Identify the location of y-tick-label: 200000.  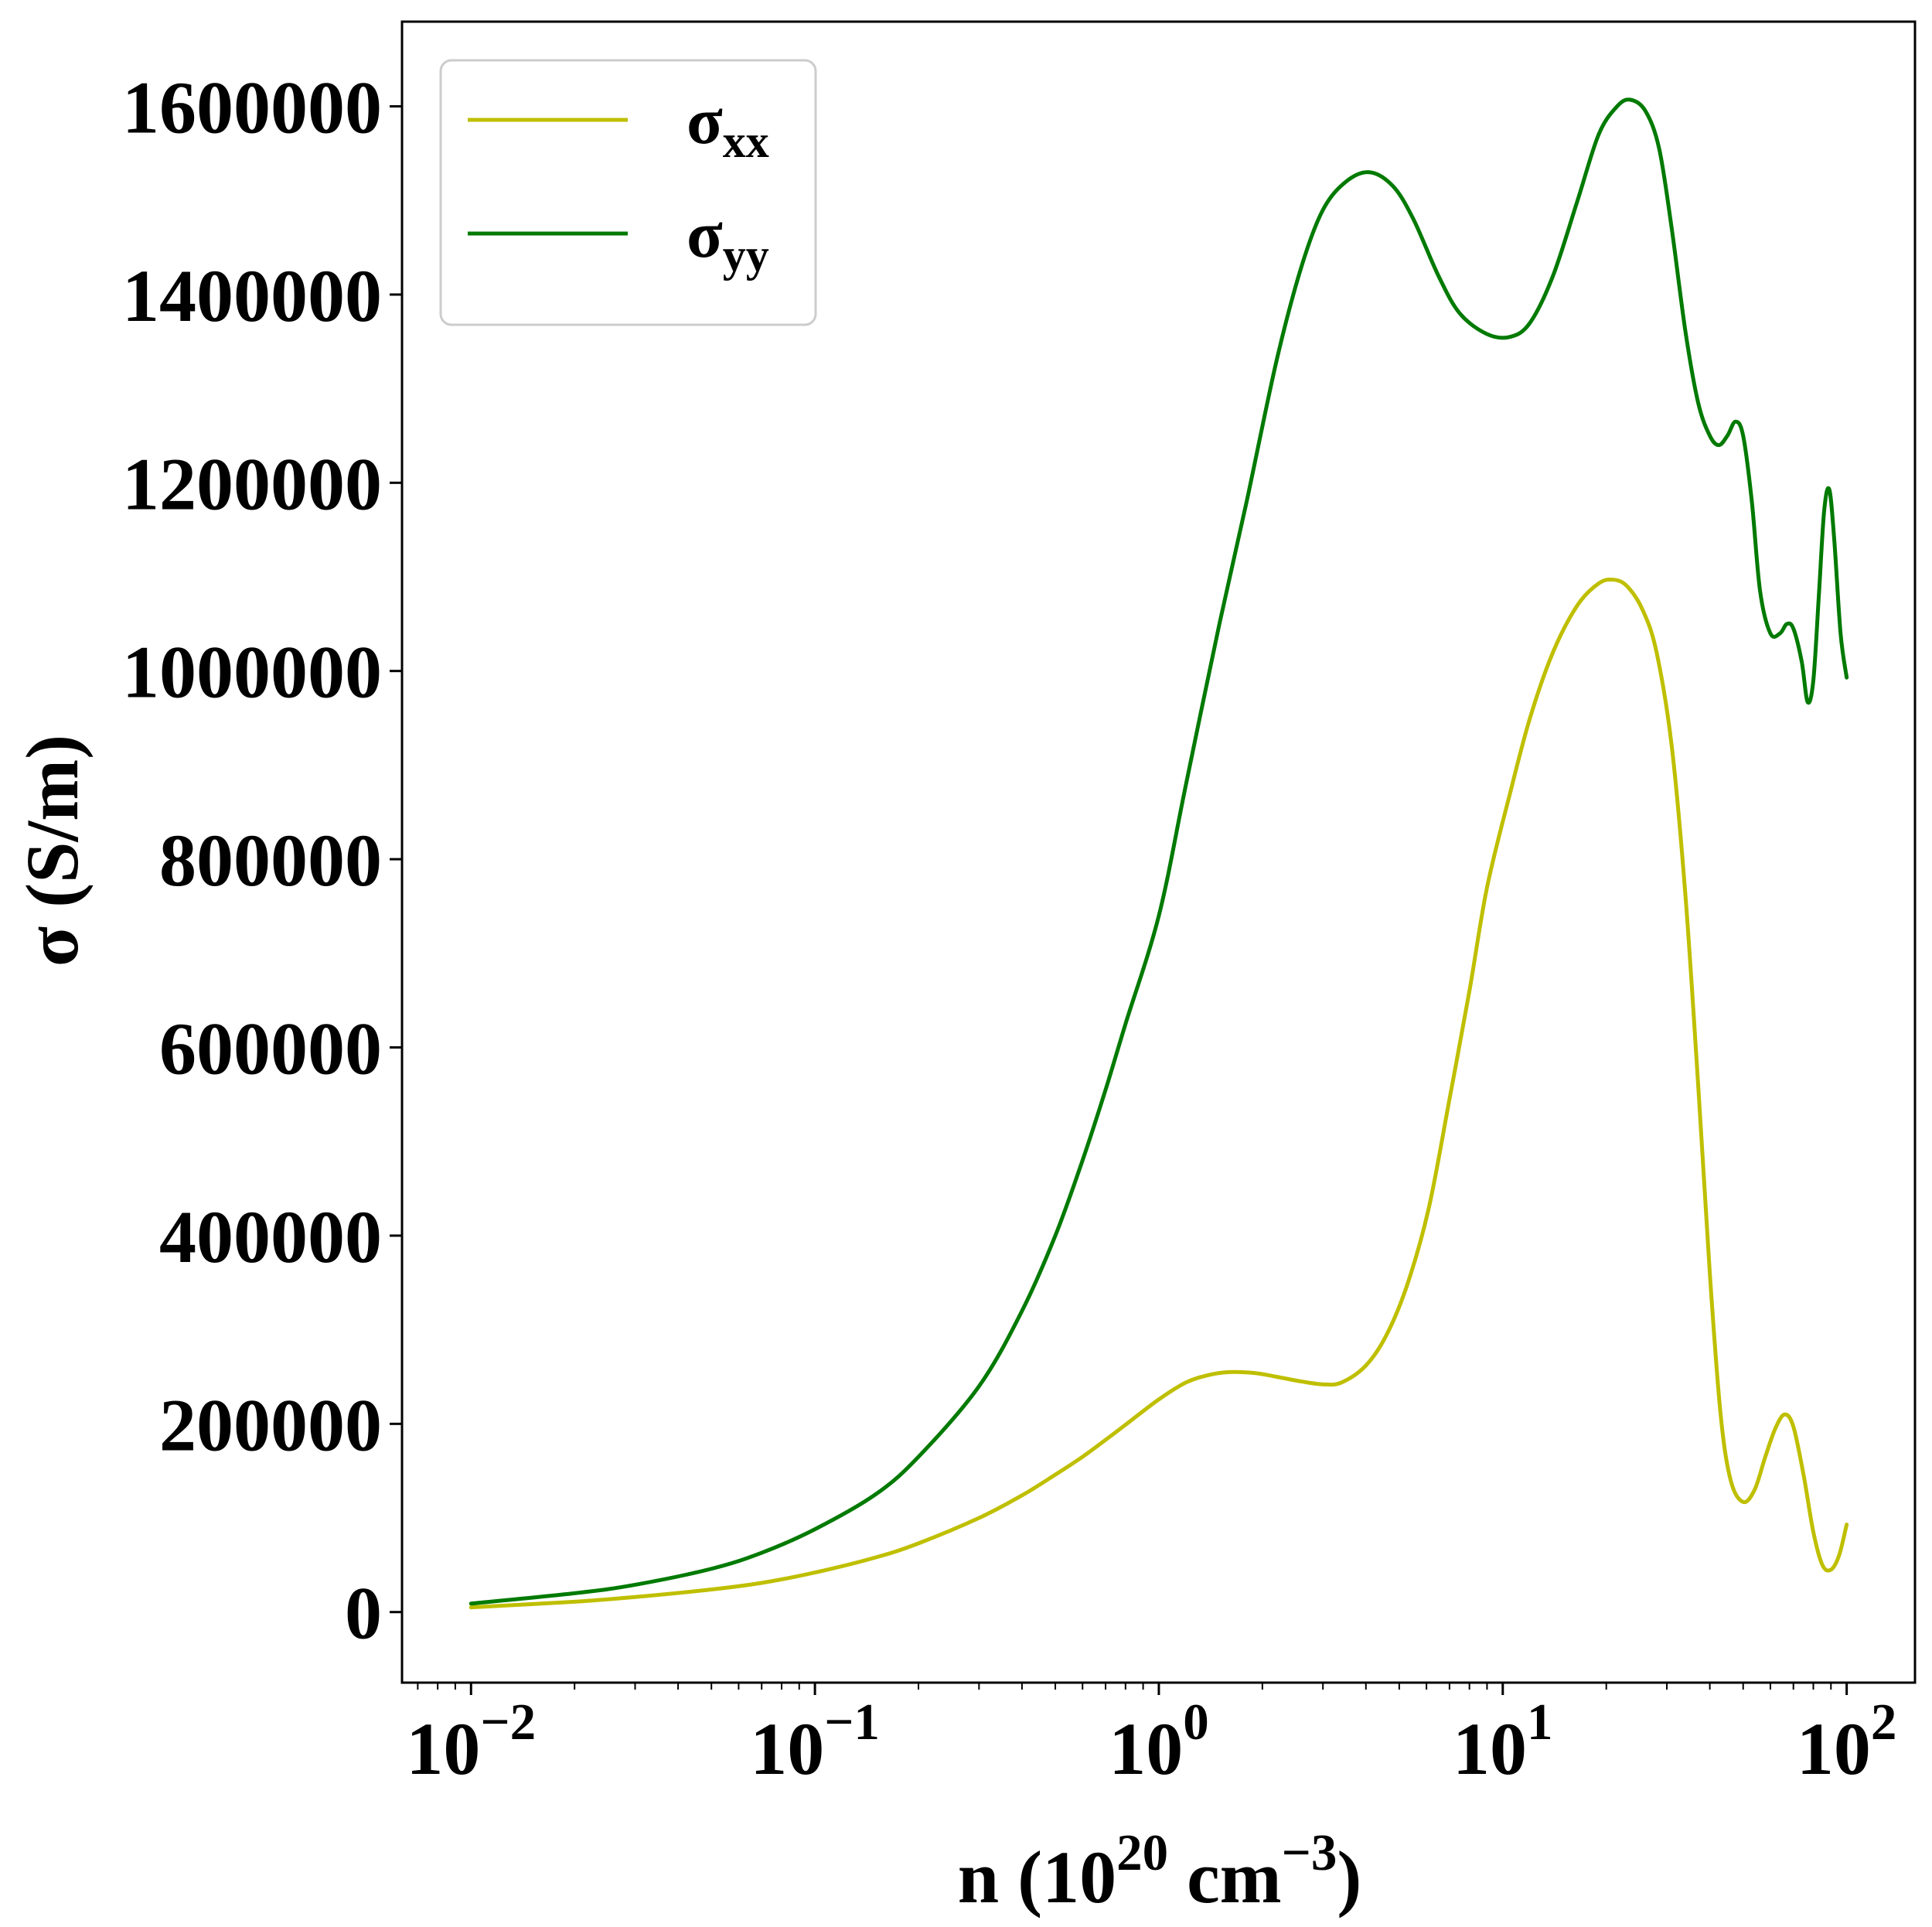
(270, 1424).